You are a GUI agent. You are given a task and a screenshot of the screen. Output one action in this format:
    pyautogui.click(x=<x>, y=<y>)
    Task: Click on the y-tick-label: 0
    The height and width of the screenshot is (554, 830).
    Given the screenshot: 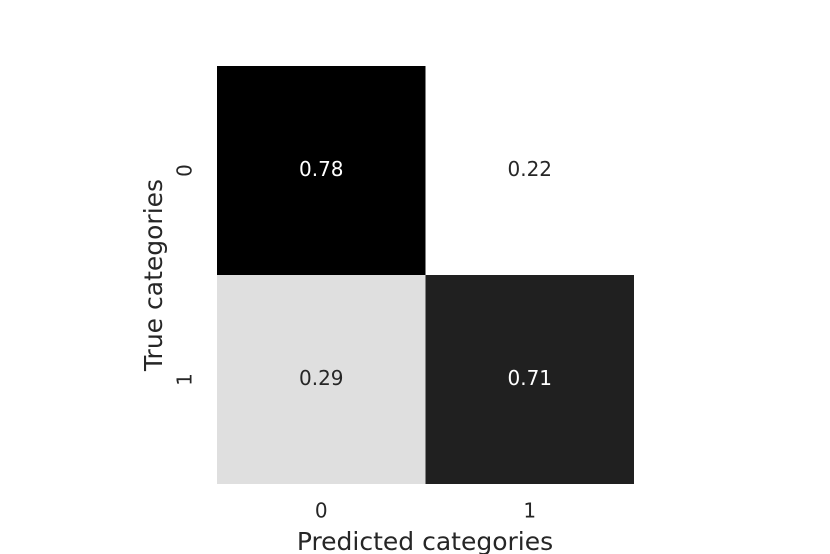 What is the action you would take?
    pyautogui.click(x=185, y=170)
    